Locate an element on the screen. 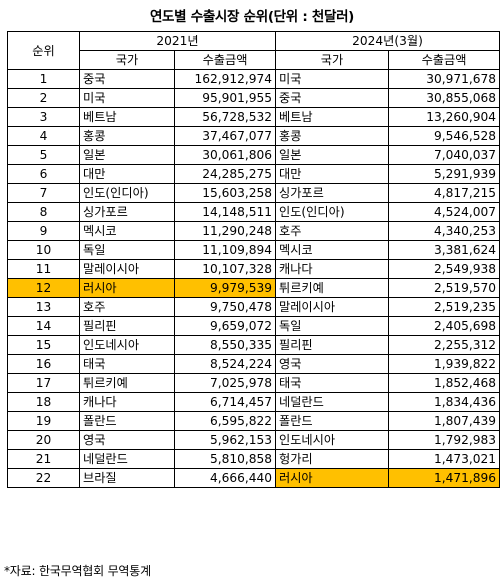 This screenshot has height=583, width=504. rank-cell: 1 is located at coordinates (43, 79).